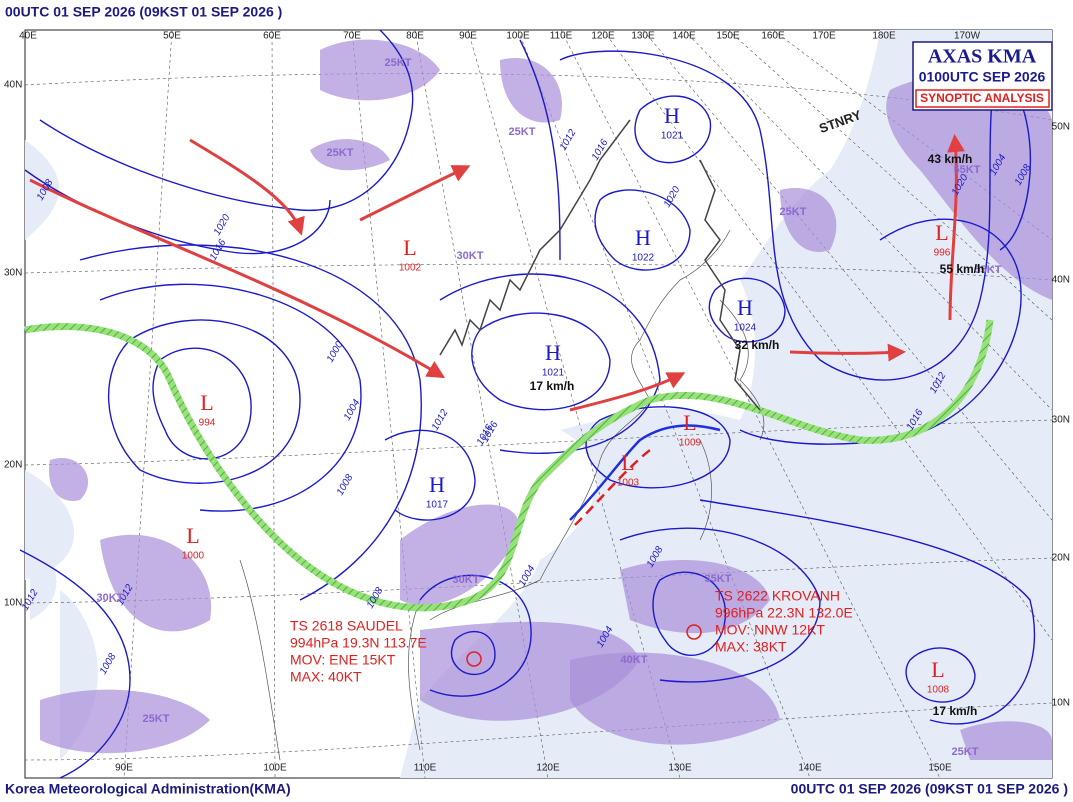 The width and height of the screenshot is (1073, 802). I want to click on center-pressure: 1017, so click(437, 505).